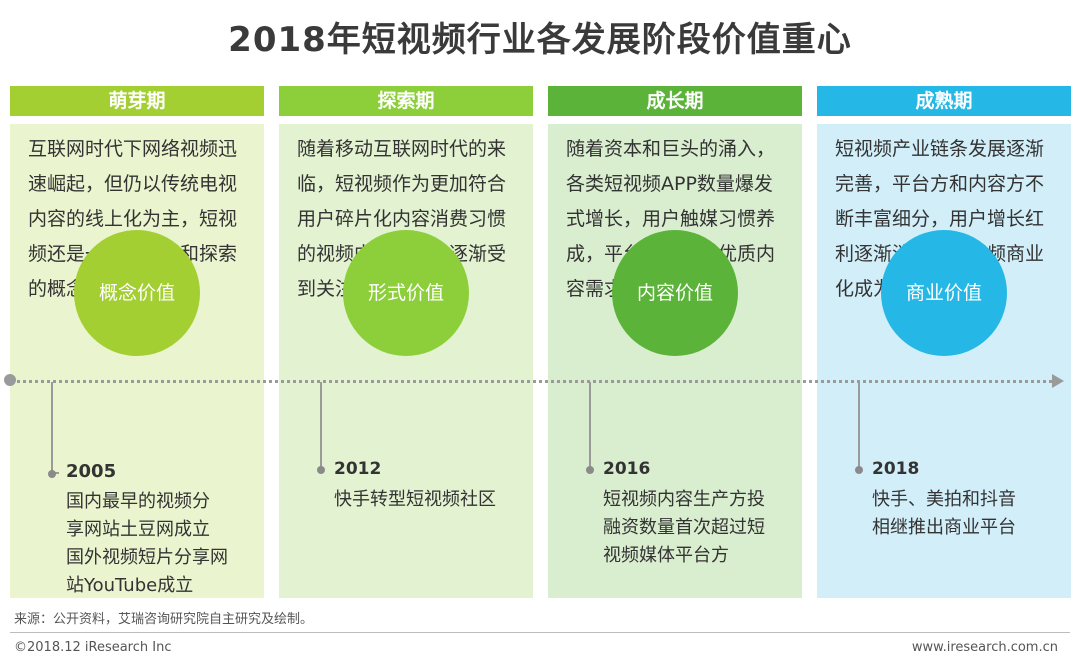  What do you see at coordinates (147, 543) in the screenshot?
I see `milestone-text: 国内最早的视频分 享网站土豆网成立 国外视频短片分享网 站YouTube成立` at bounding box center [147, 543].